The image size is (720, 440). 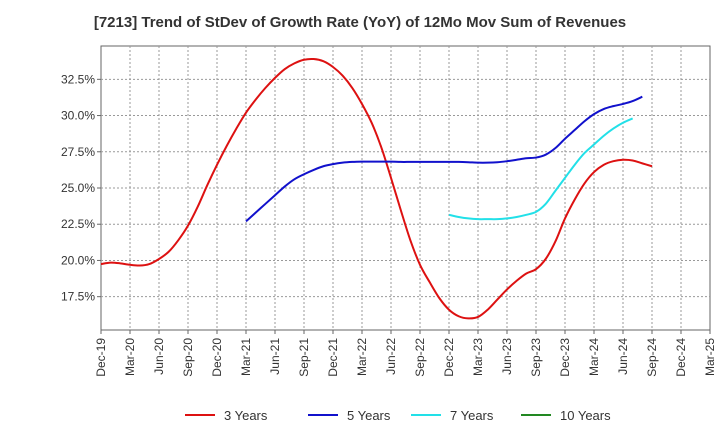 I want to click on y-tick-label: 17.5%, so click(x=78, y=297).